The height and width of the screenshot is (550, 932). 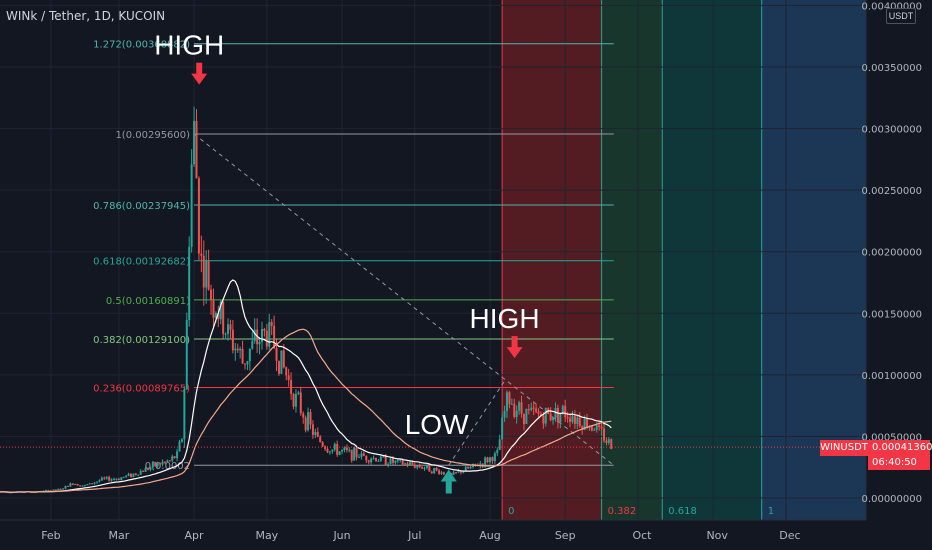 What do you see at coordinates (505, 318) in the screenshot?
I see `annotation-label: HIGH` at bounding box center [505, 318].